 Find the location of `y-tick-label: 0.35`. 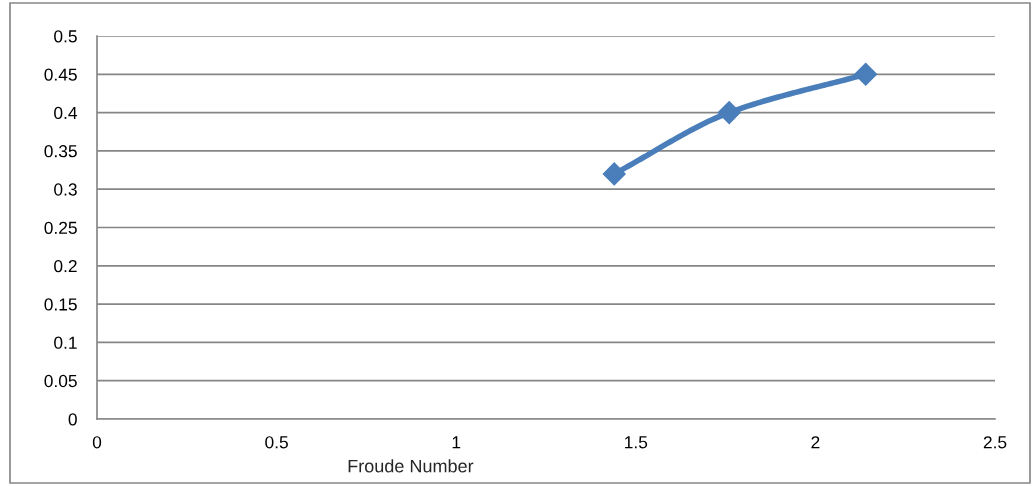

y-tick-label: 0.35 is located at coordinates (60, 151).